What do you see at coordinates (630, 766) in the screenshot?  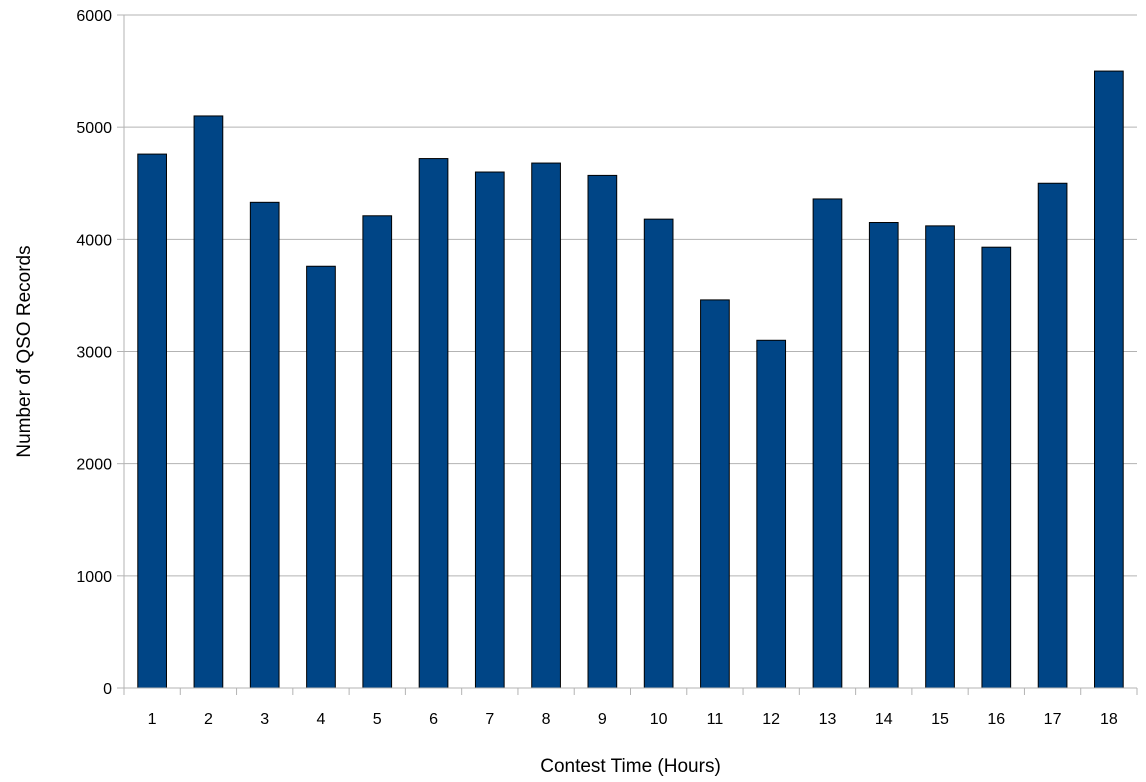 I see `x-axis-title: Contest Time (Hours)` at bounding box center [630, 766].